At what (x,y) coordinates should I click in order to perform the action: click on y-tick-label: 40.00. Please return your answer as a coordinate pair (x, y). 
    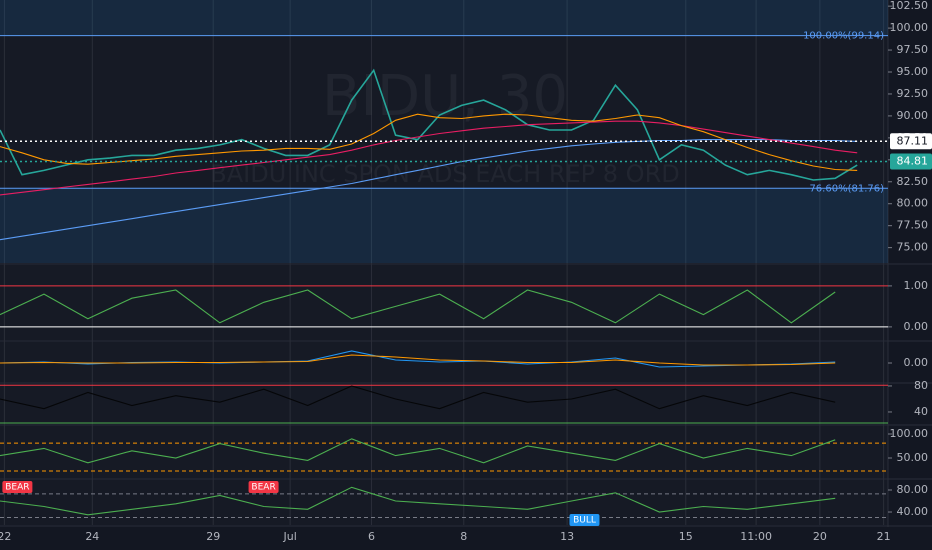
    Looking at the image, I should click on (913, 511).